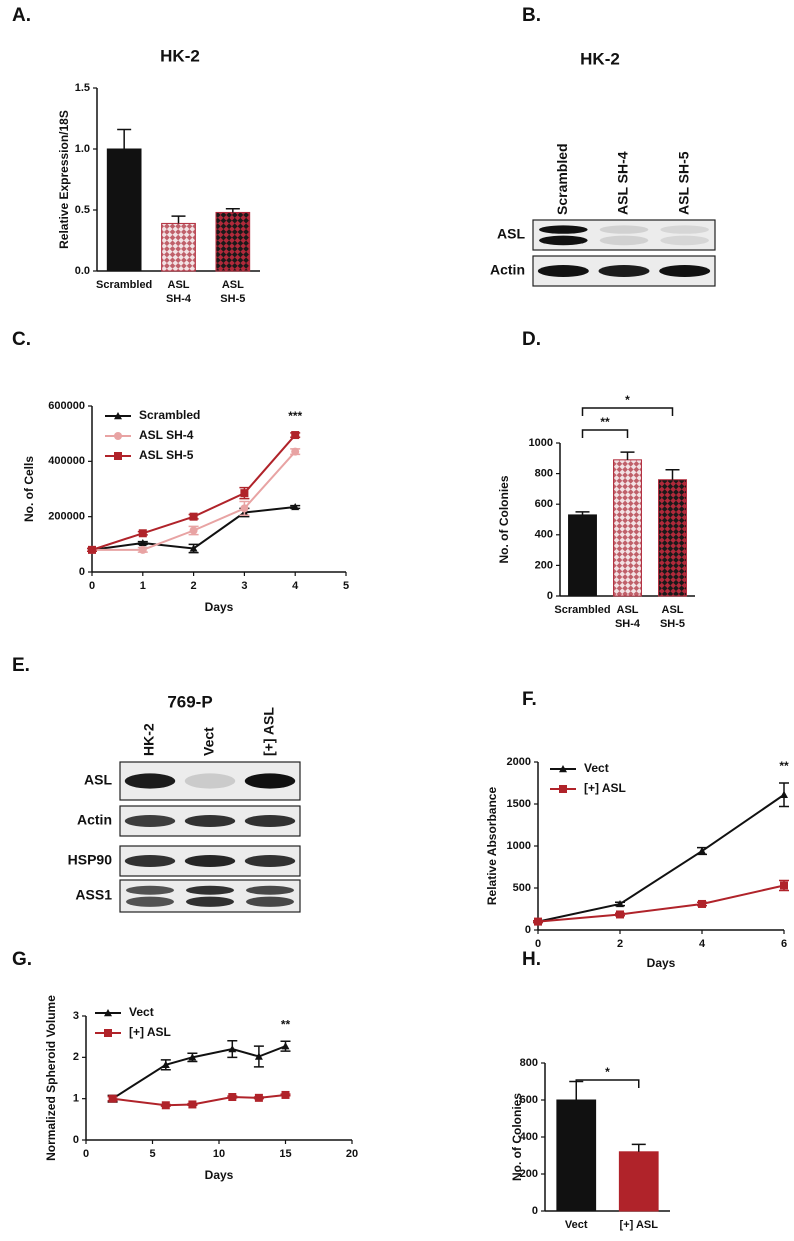 The image size is (794, 1241). Describe the element at coordinates (22, 959) in the screenshot. I see `panel-label: G.` at that location.